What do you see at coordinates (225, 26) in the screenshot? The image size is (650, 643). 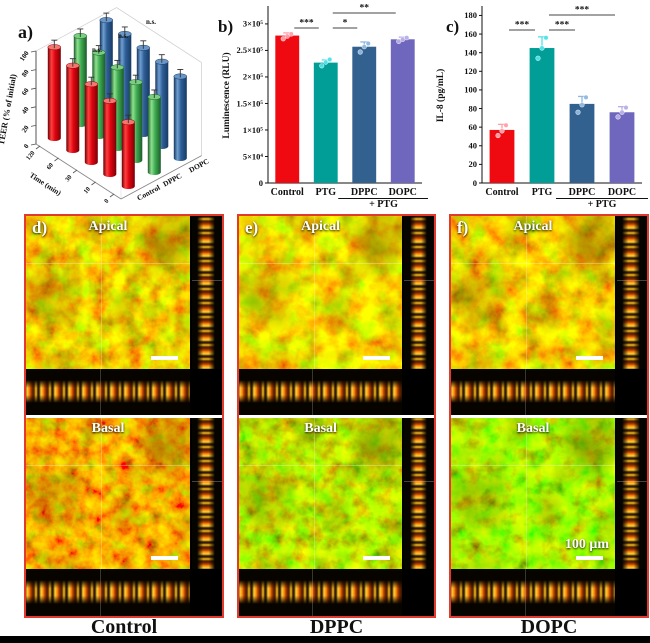 I see `svg-text: b)` at bounding box center [225, 26].